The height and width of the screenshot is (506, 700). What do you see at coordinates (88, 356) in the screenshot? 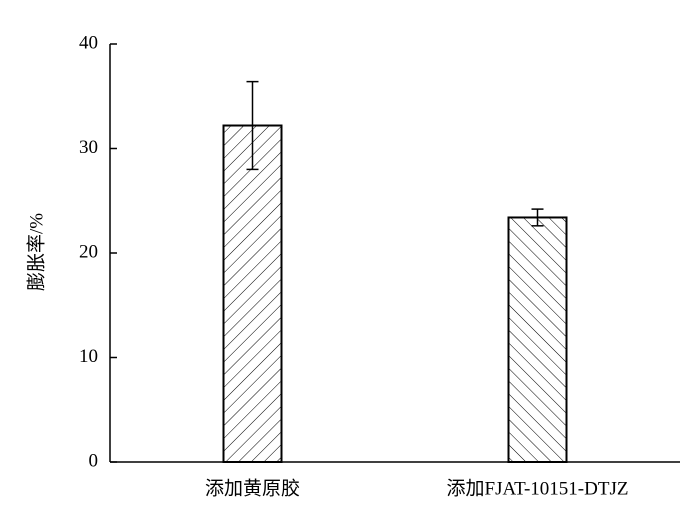
I see `y-tick-label: 10` at bounding box center [88, 356].